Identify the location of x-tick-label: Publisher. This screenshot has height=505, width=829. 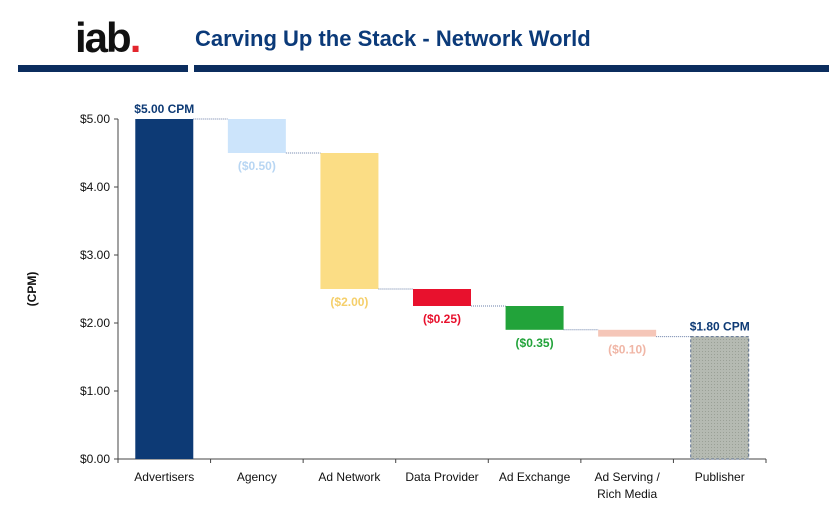
(720, 477).